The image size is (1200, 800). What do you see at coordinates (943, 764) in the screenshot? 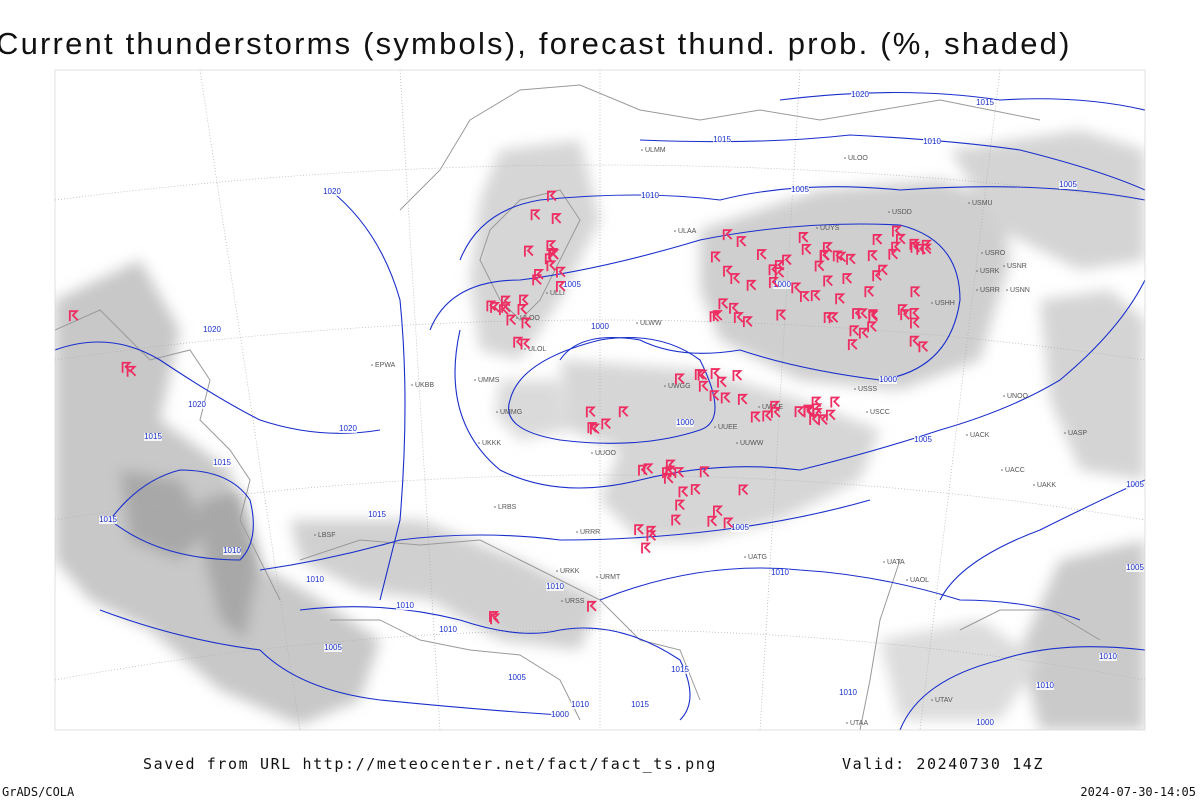
I see `valid-time: Valid: 20240730 14Z` at bounding box center [943, 764].